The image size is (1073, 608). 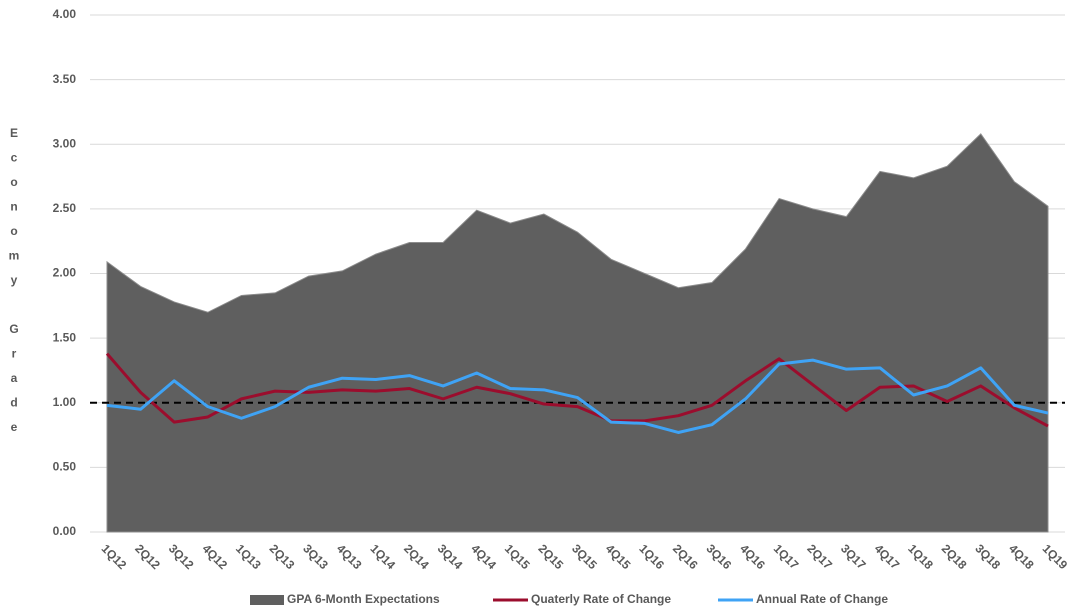 What do you see at coordinates (114, 556) in the screenshot?
I see `x-tick-label: 1Q12` at bounding box center [114, 556].